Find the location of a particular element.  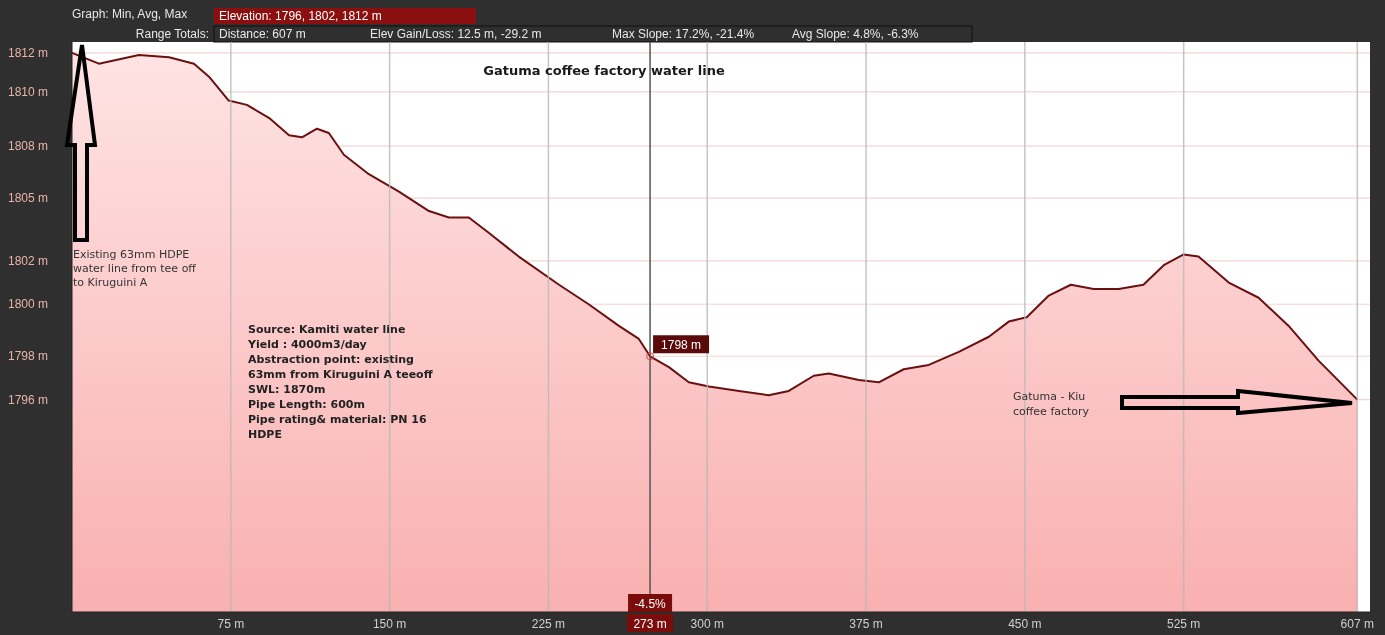

x-tick-label: 225 m is located at coordinates (548, 624).